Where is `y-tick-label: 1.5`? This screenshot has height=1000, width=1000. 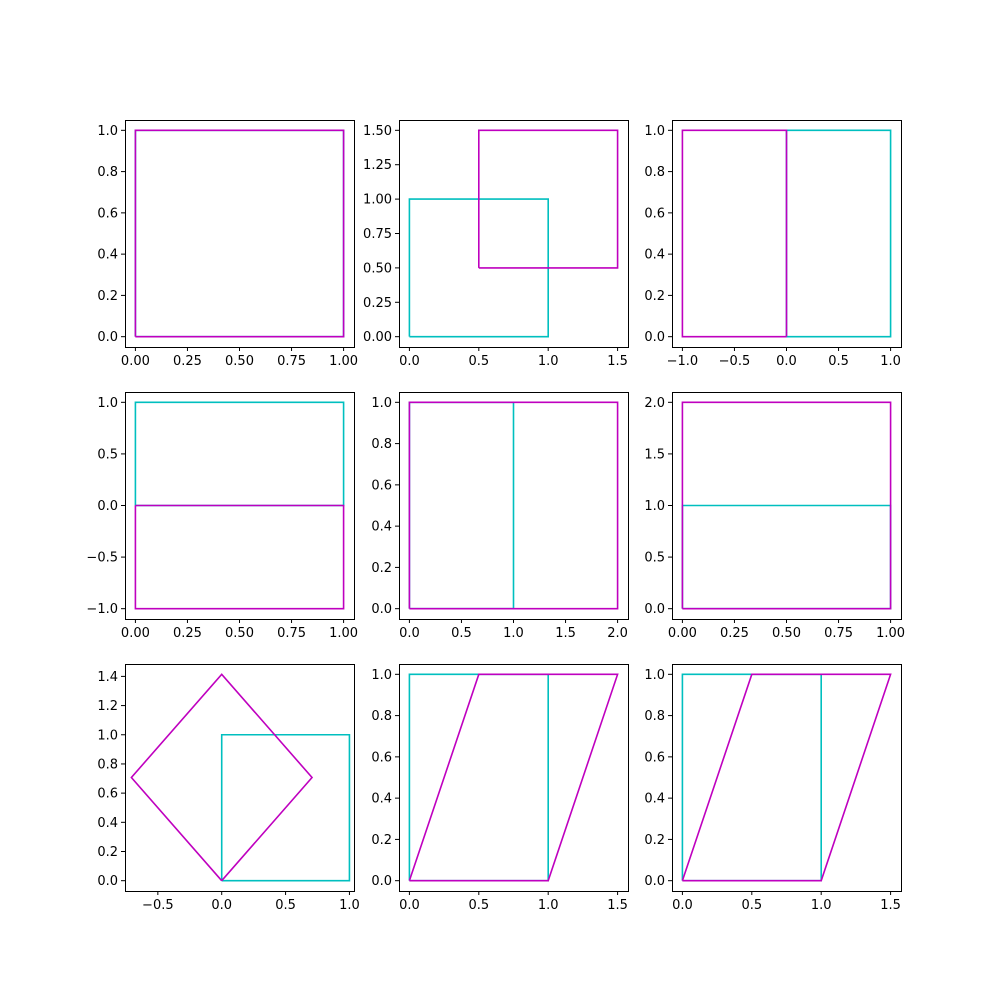 y-tick-label: 1.5 is located at coordinates (654, 454).